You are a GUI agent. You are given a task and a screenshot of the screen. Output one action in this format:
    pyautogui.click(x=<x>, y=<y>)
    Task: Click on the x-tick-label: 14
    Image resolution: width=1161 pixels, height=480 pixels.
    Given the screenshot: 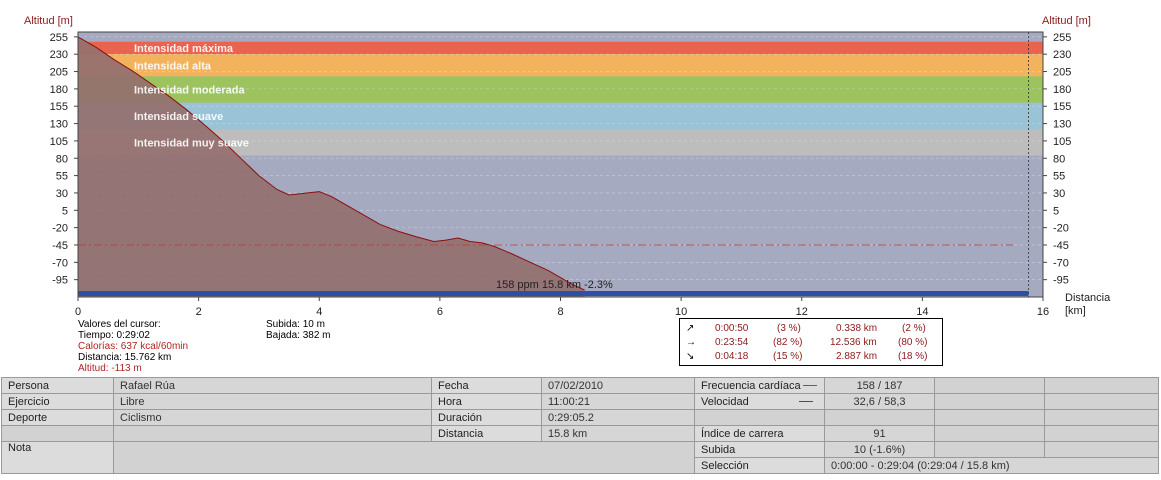 What is the action you would take?
    pyautogui.click(x=922, y=312)
    